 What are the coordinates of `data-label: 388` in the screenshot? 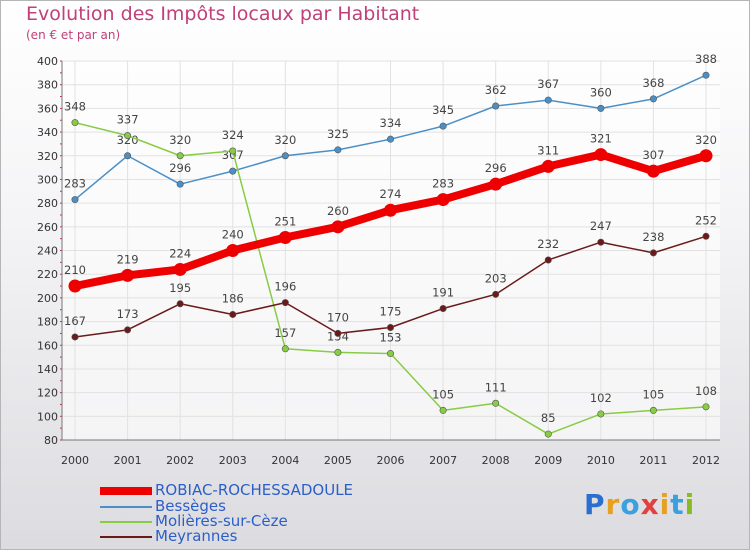 It's located at (706, 59).